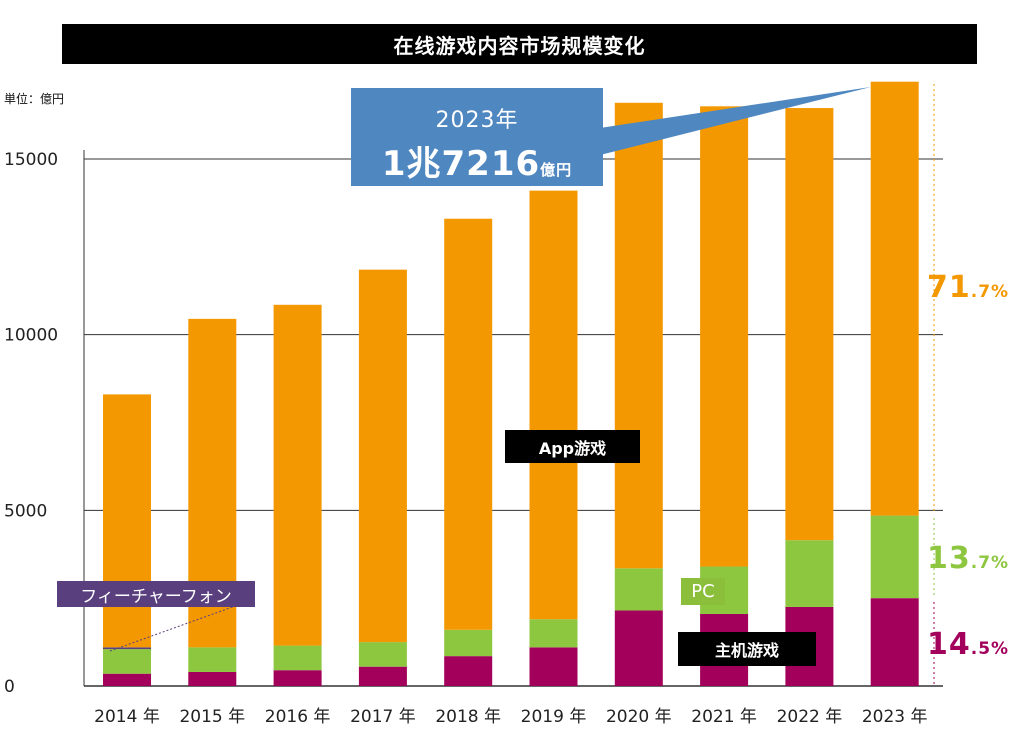 The height and width of the screenshot is (735, 1024). Describe the element at coordinates (703, 591) in the screenshot. I see `pc-label: PC` at that location.